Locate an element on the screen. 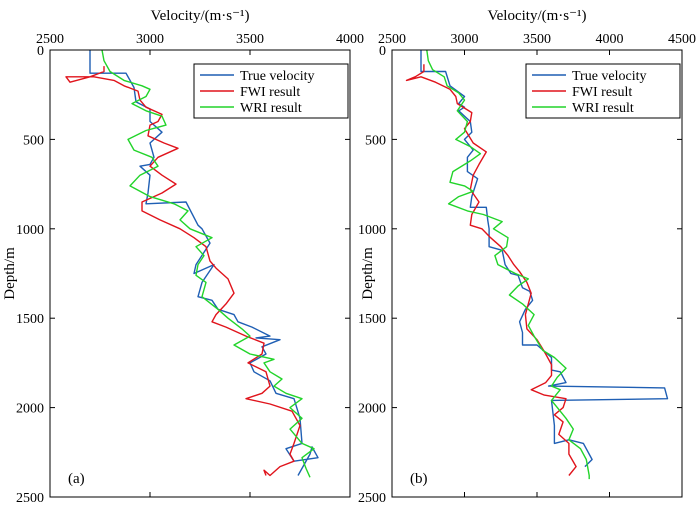  panel-label: (b) is located at coordinates (419, 479).